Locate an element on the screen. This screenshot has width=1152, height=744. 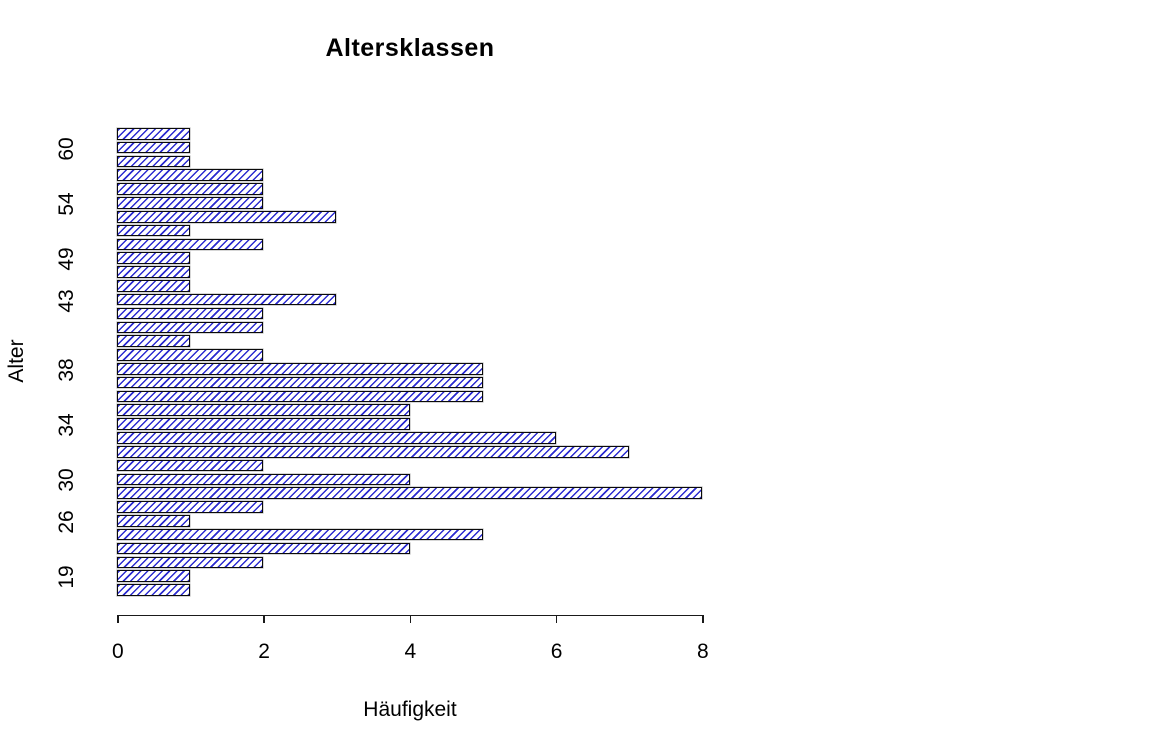
y-axis-tick-label: 19 is located at coordinates (66, 577).